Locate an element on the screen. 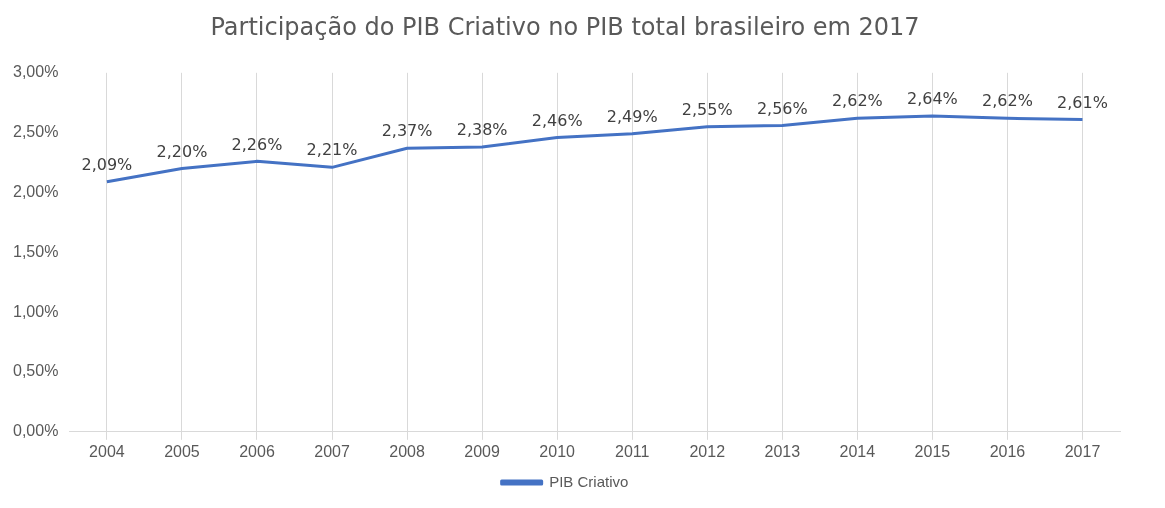 The height and width of the screenshot is (508, 1165). y-tick-label: 2,00% is located at coordinates (35, 191).